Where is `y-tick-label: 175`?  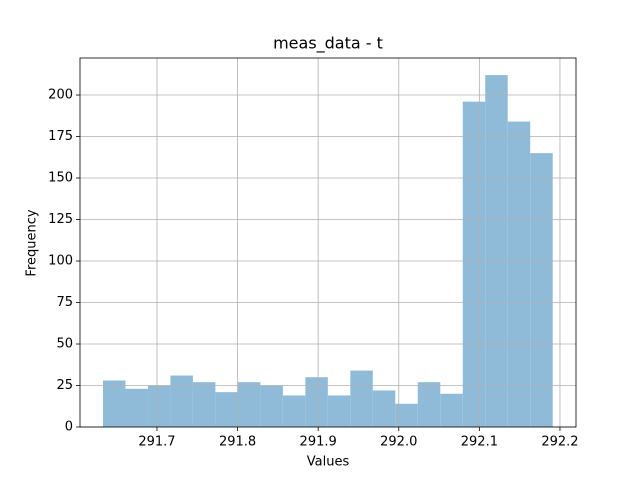 y-tick-label: 175 is located at coordinates (60, 136).